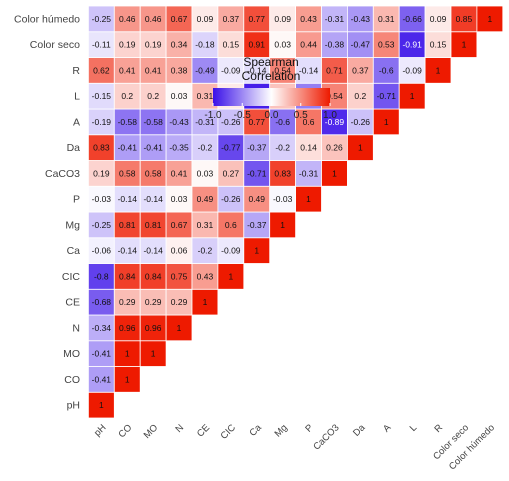 The width and height of the screenshot is (509, 481). What do you see at coordinates (205, 19) in the screenshot?
I see `cell-value-label: 0.09` at bounding box center [205, 19].